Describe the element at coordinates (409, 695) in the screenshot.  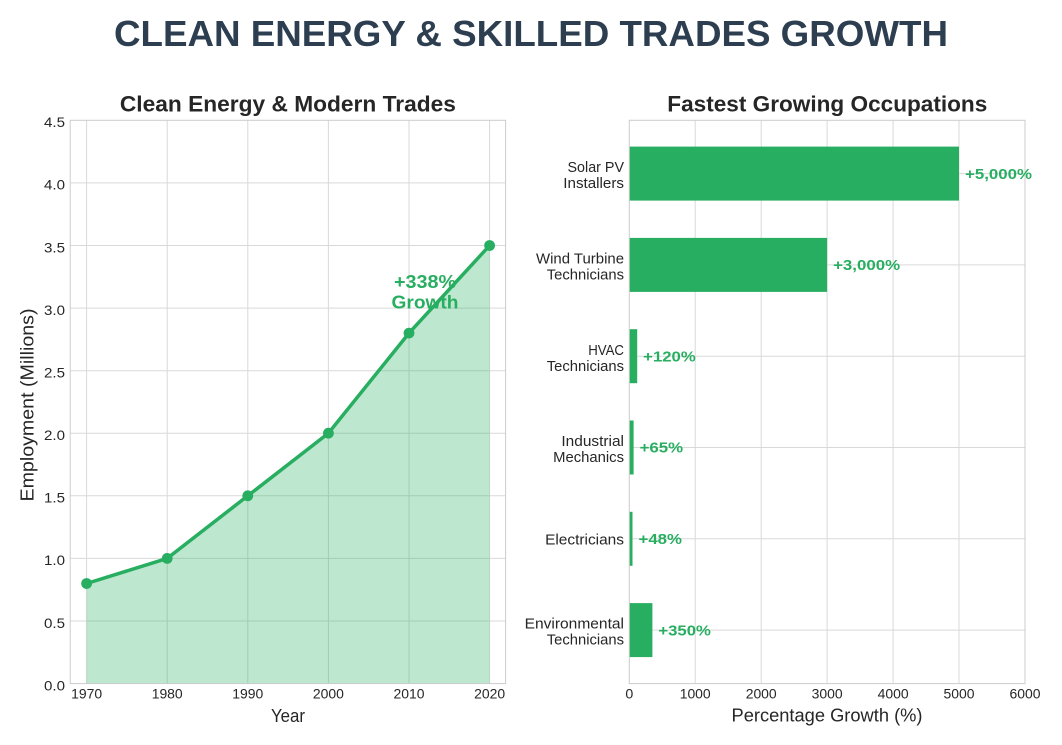
I see `svg-text: 2010` at that location.